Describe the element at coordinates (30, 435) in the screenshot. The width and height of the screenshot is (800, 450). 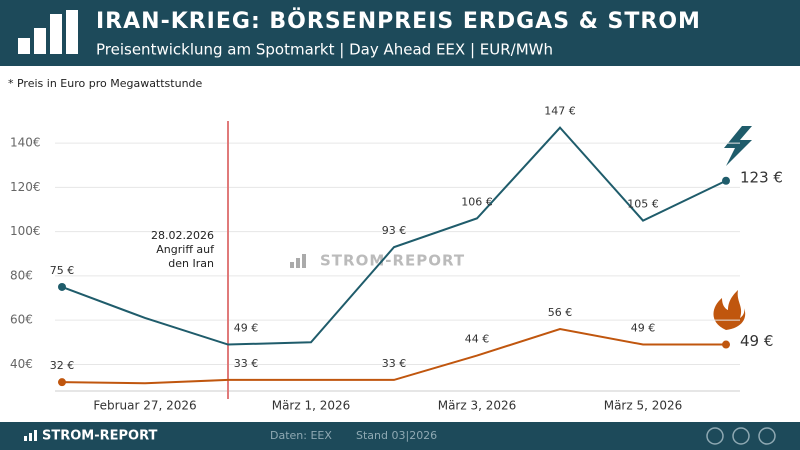
I see `footer-logo` at that location.